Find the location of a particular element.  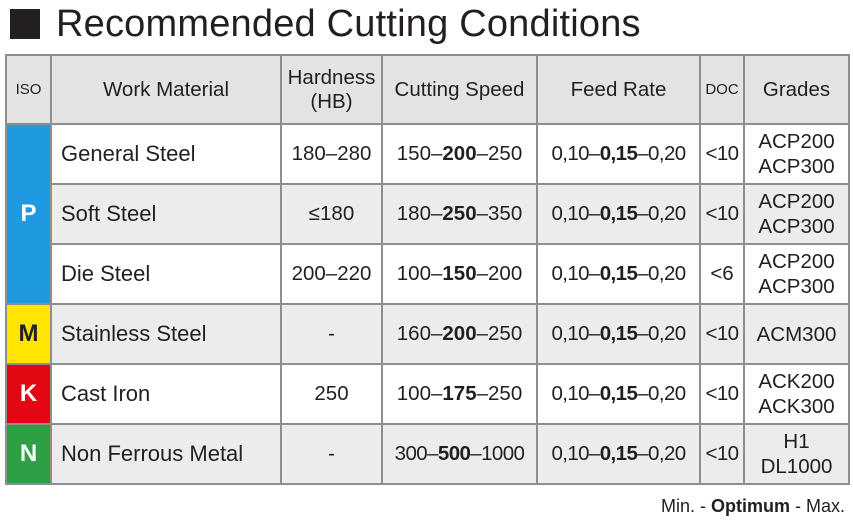

hardness-cell: 200–220 is located at coordinates (331, 274).